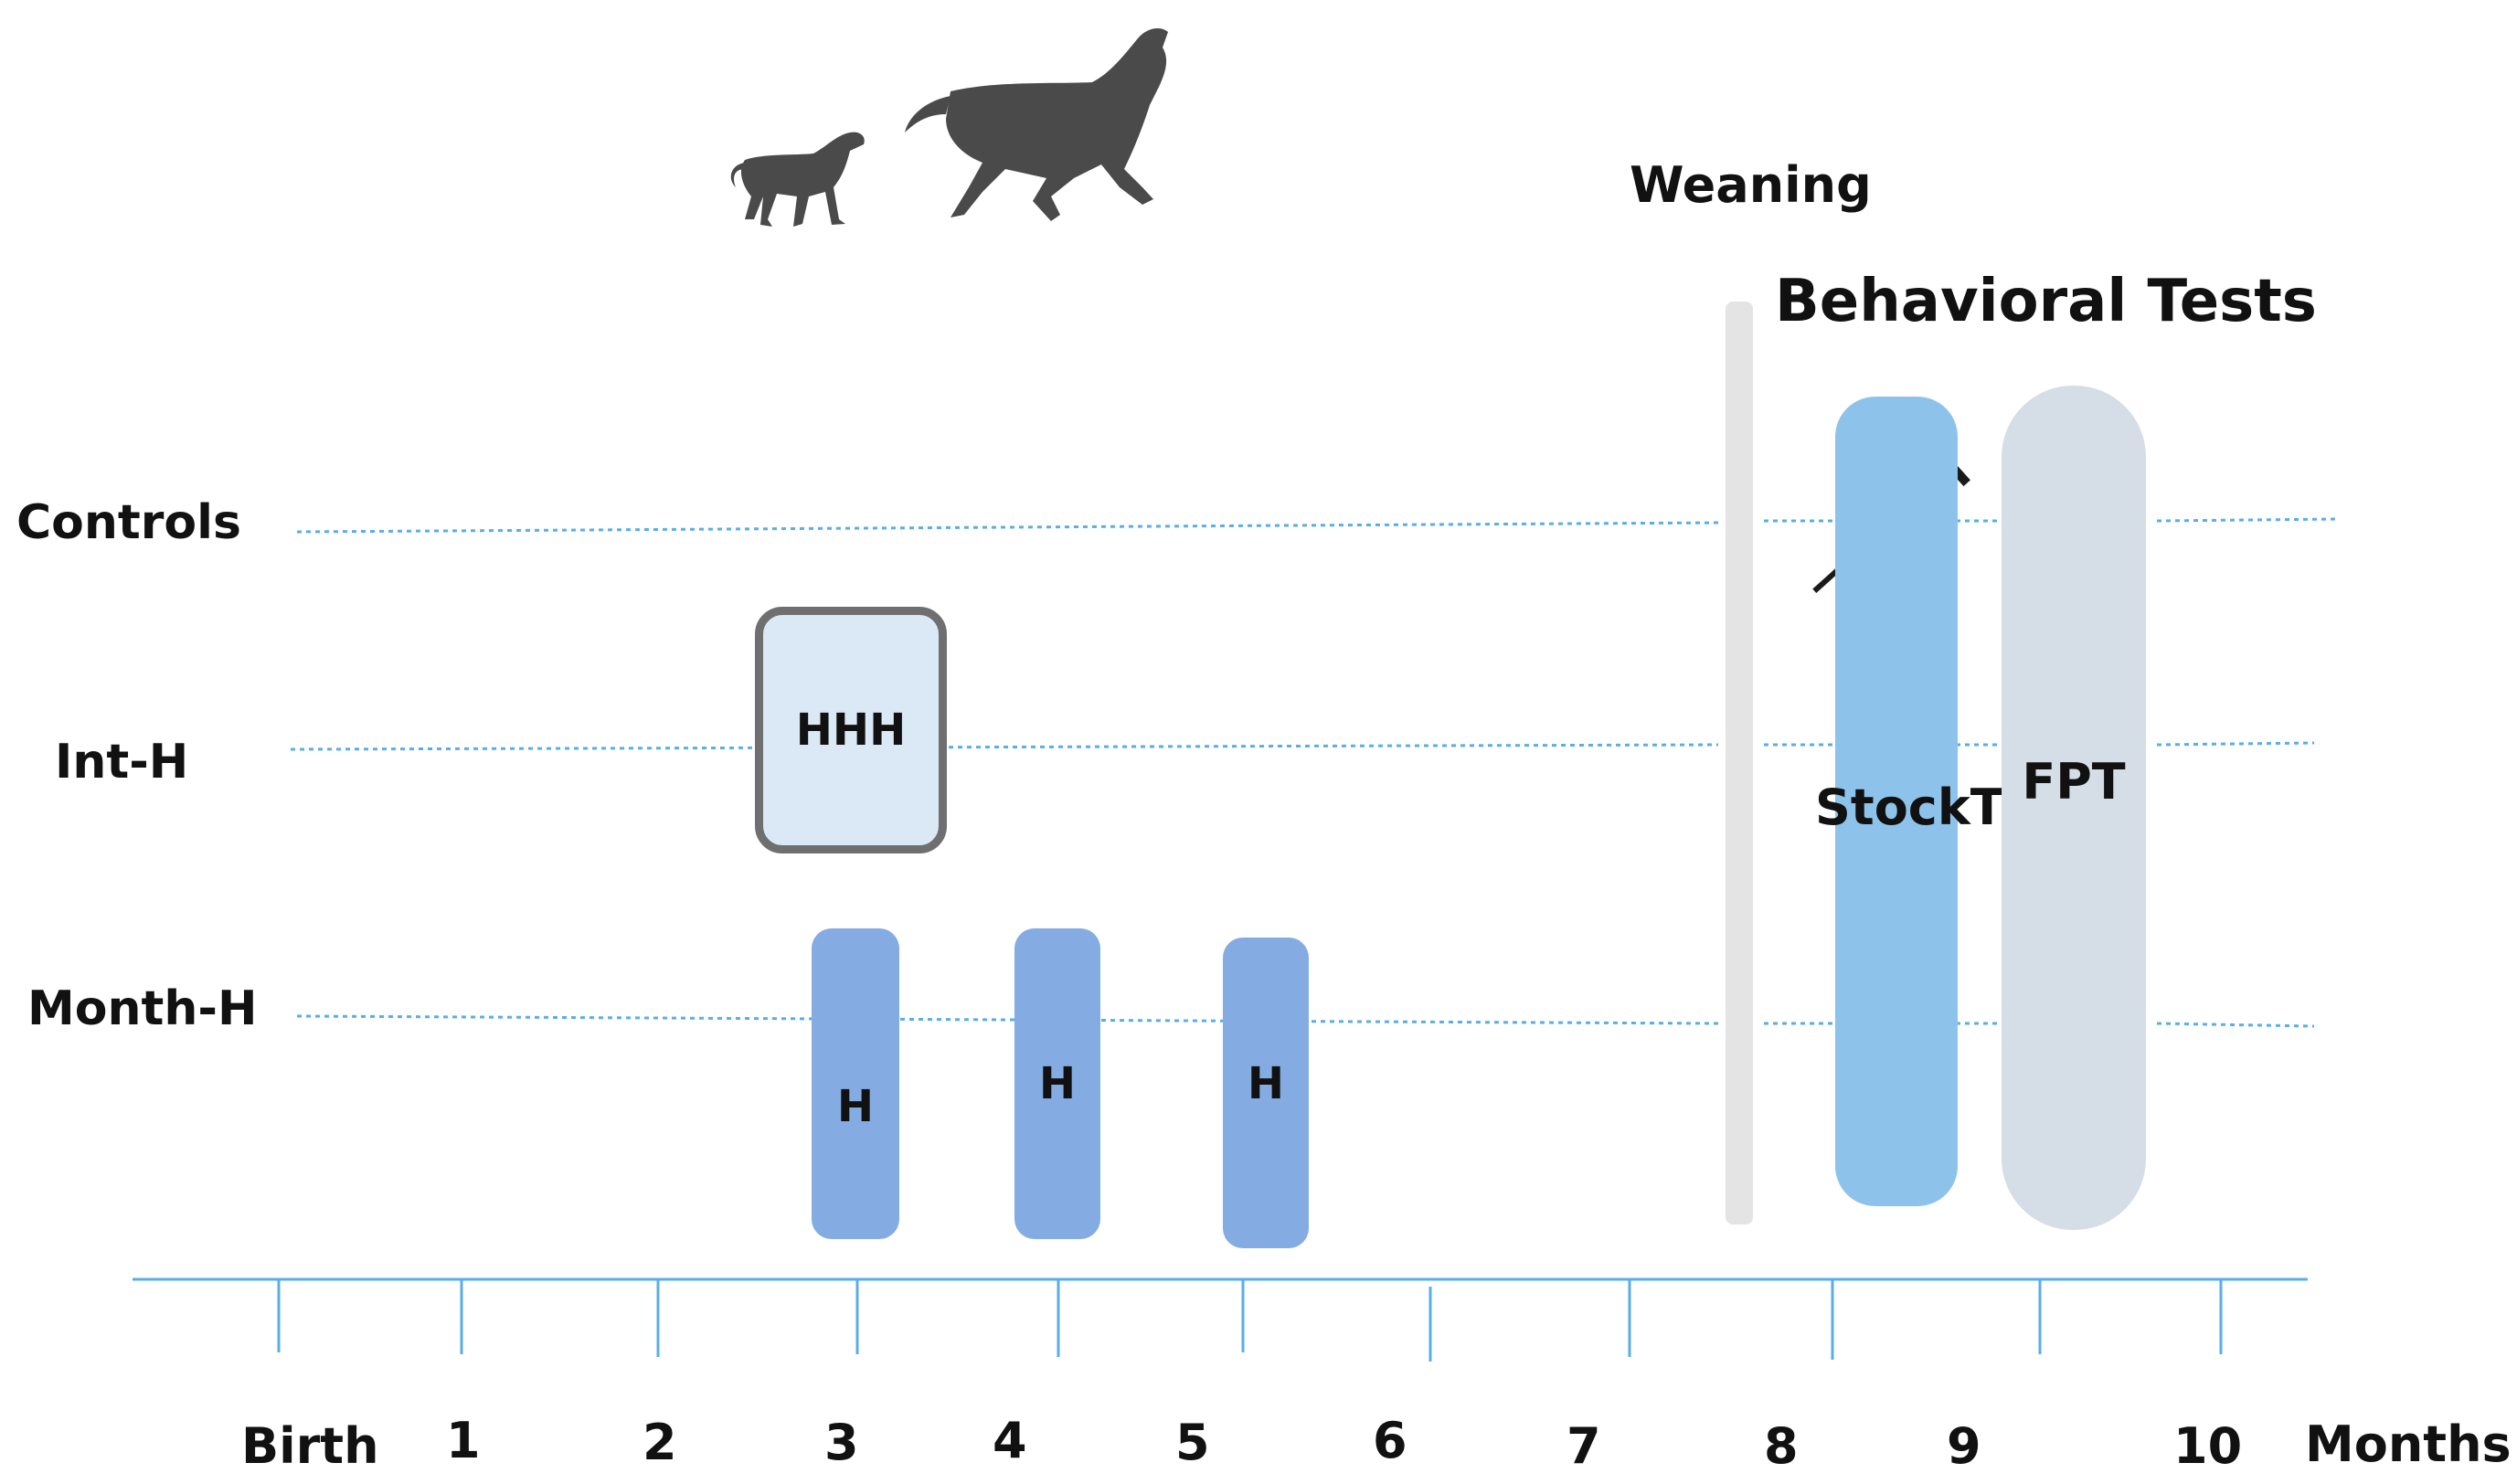  I want to click on controls-line-right, so click(2249, 520).